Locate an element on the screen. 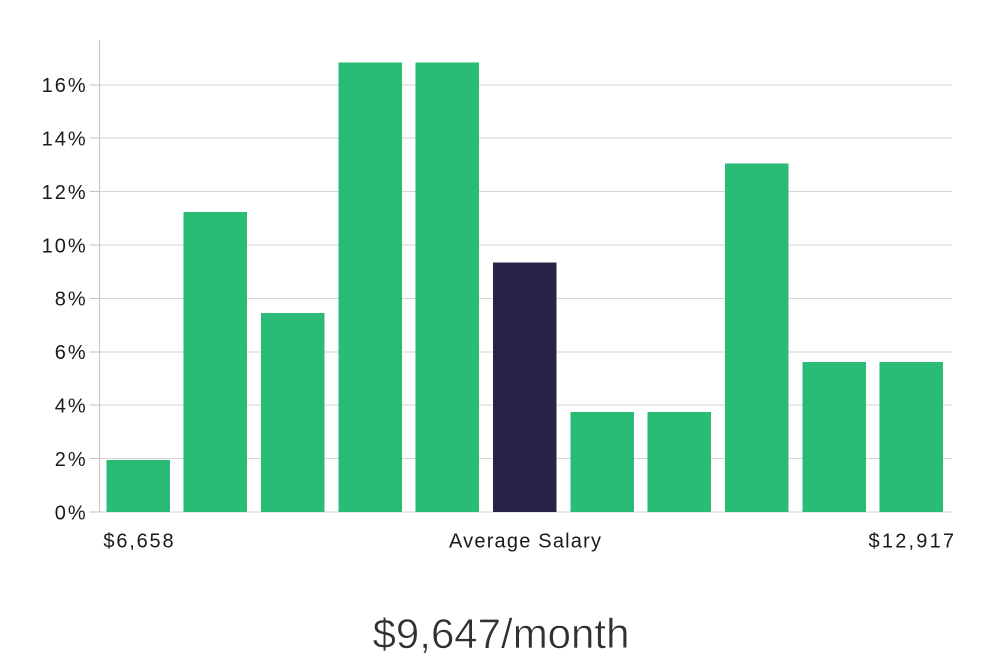  svg-text: 6% is located at coordinates (71, 353).